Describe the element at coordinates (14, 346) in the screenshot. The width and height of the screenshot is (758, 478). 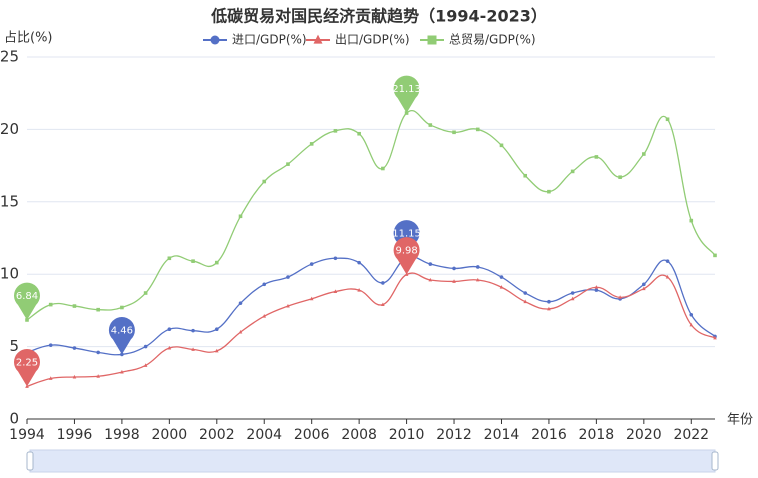
I see `y-tick-label: 5` at that location.